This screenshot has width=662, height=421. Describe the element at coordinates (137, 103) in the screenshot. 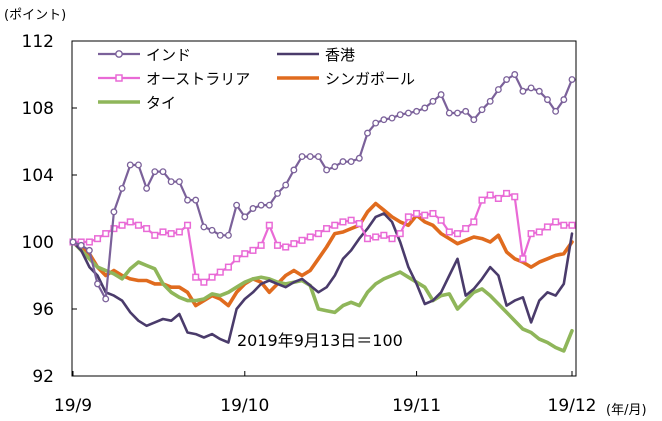

I see `legend-item: タイ` at that location.